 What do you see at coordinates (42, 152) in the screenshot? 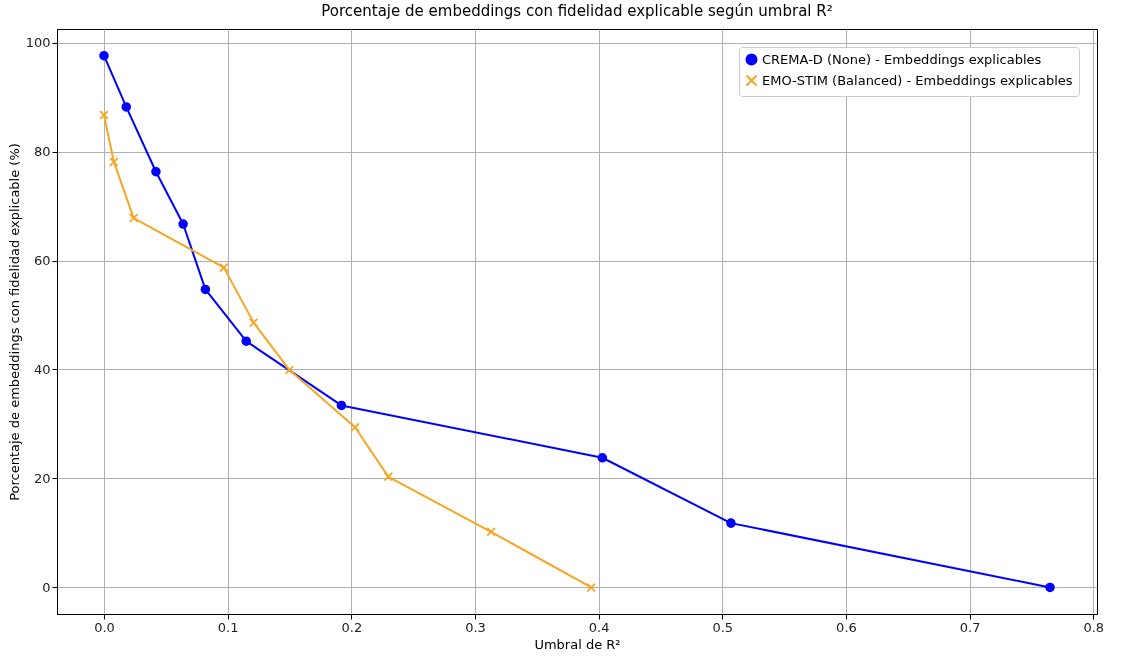
I see `y-tick-label: 80` at bounding box center [42, 152].